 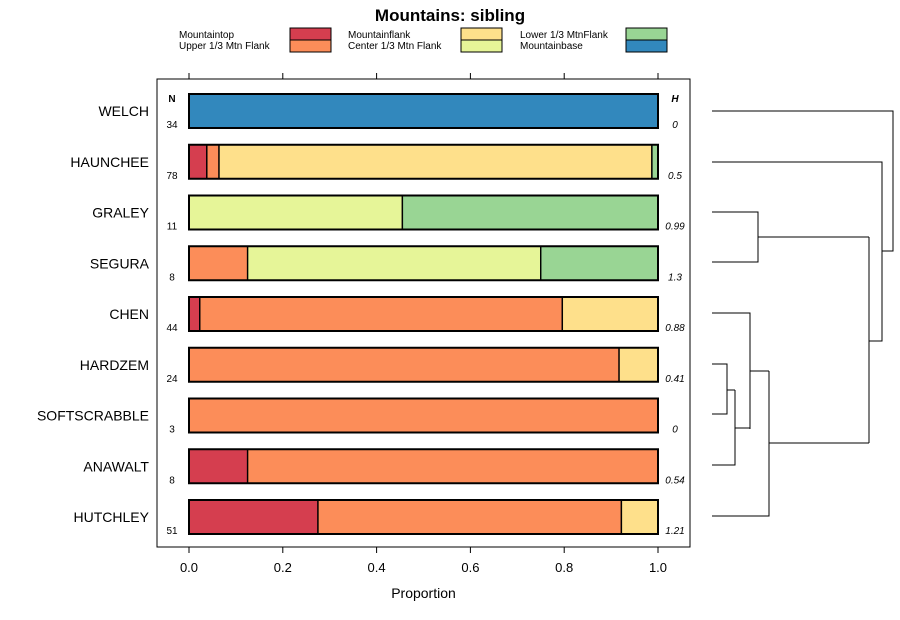 What do you see at coordinates (120, 263) in the screenshot?
I see `row-label: SEGURA` at bounding box center [120, 263].